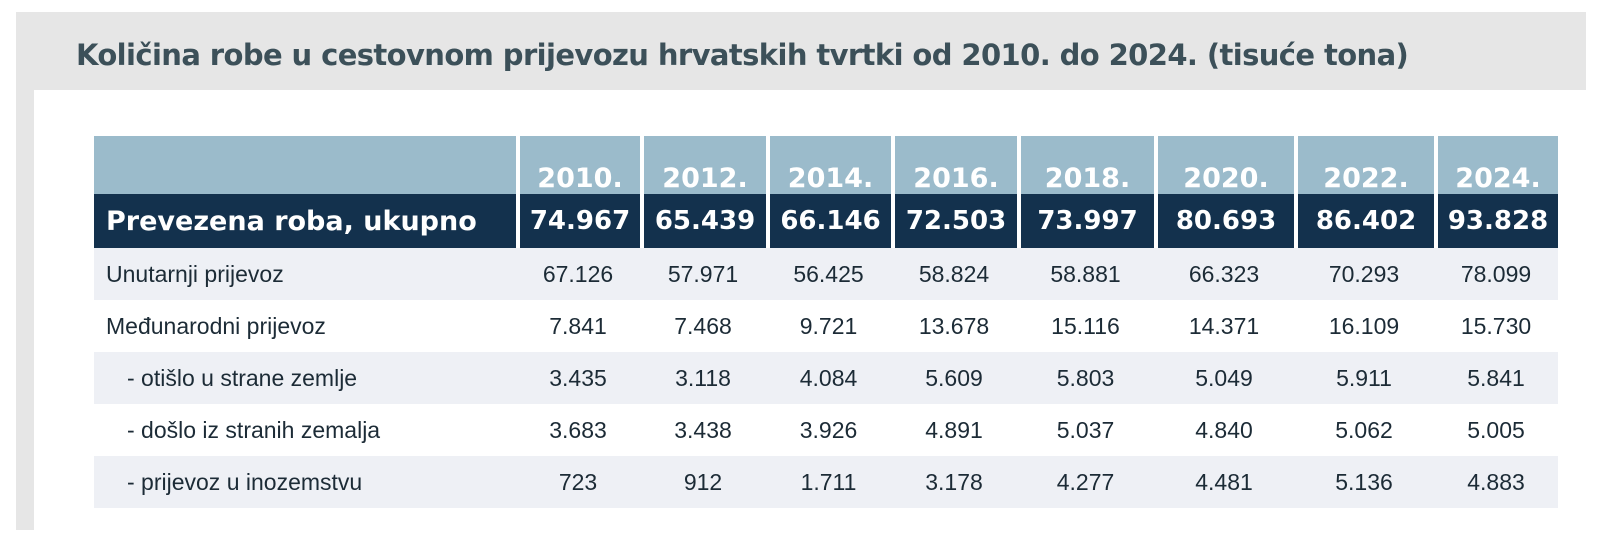 The height and width of the screenshot is (540, 1600). What do you see at coordinates (1364, 430) in the screenshot?
I see `table-cell: 5.062` at bounding box center [1364, 430].